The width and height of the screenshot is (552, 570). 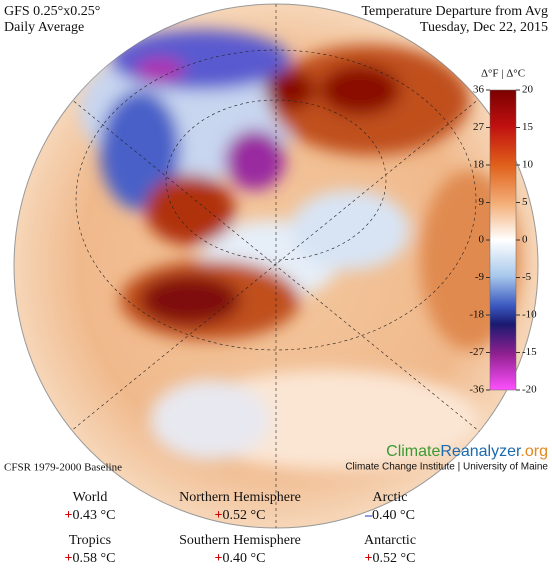 I want to click on stat-value: +0.58 °C, so click(x=90, y=558).